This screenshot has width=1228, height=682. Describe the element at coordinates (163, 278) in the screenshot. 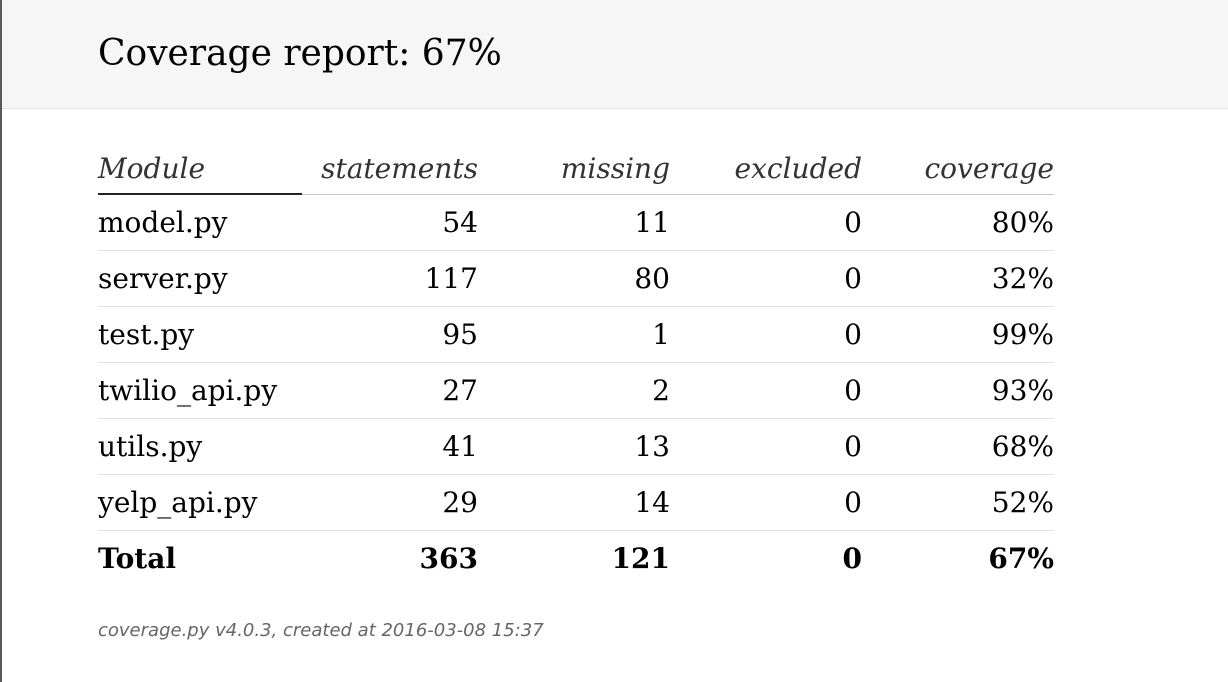

I see `module-link: server.py` at that location.